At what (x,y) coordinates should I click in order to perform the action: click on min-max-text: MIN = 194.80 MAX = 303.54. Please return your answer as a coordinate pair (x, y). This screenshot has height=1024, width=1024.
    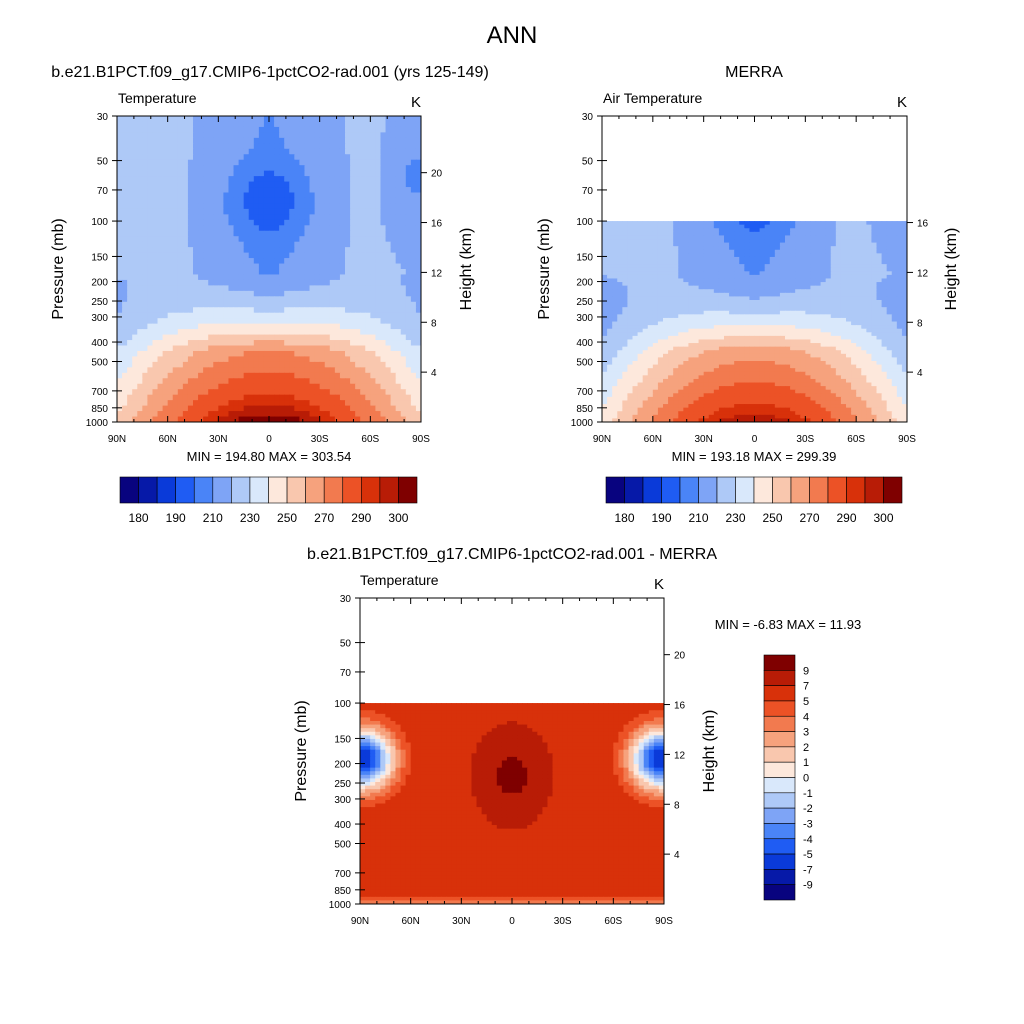
    Looking at the image, I should click on (269, 456).